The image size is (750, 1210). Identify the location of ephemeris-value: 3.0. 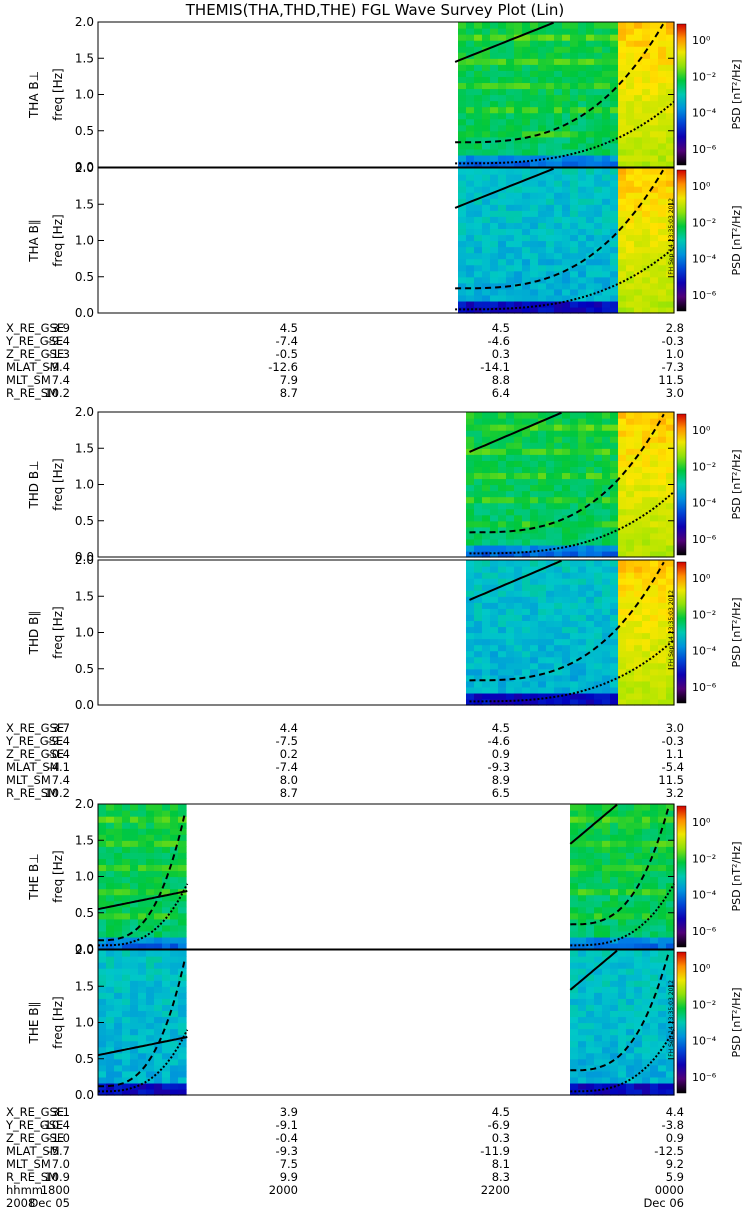
(674, 728).